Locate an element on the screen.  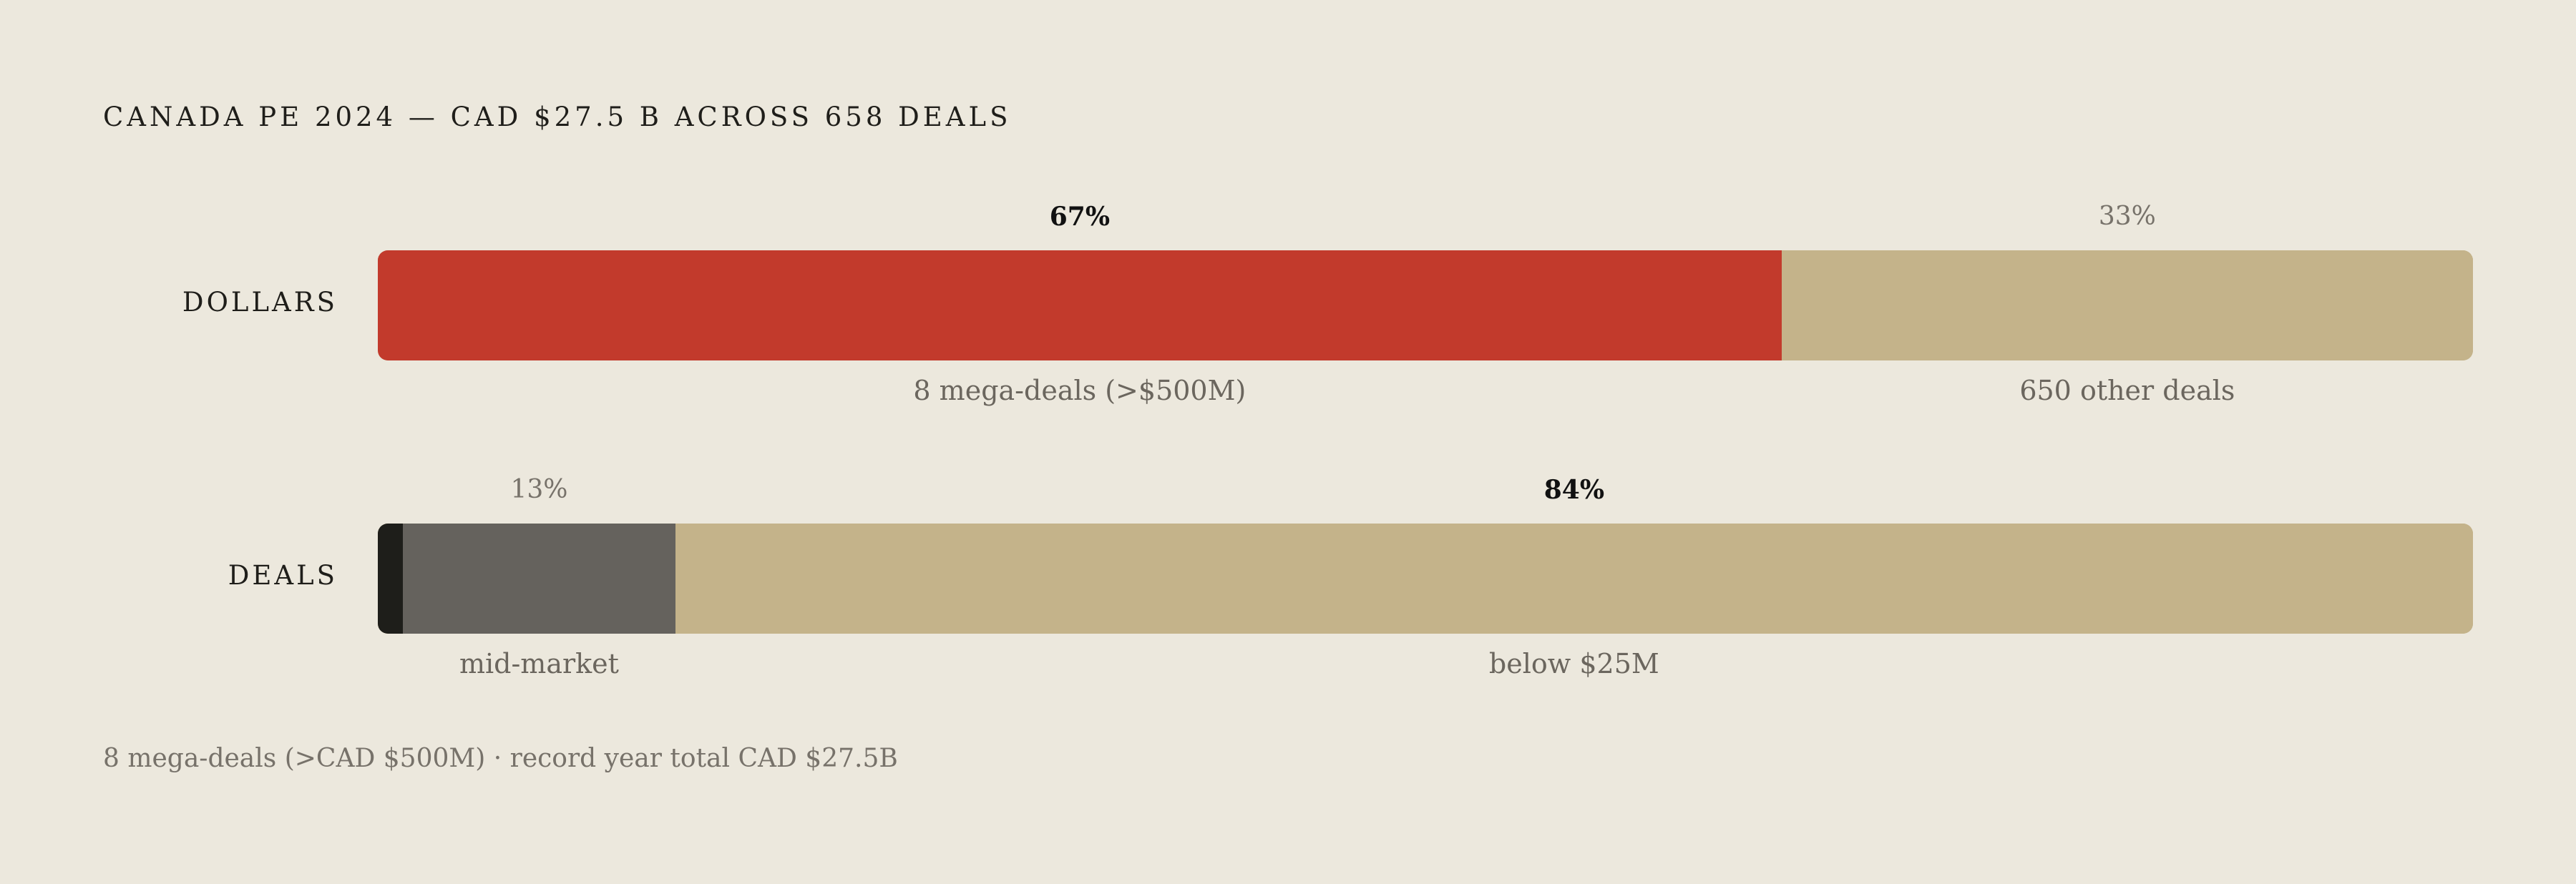
pct-label-other-deals: 33% is located at coordinates (2127, 216).